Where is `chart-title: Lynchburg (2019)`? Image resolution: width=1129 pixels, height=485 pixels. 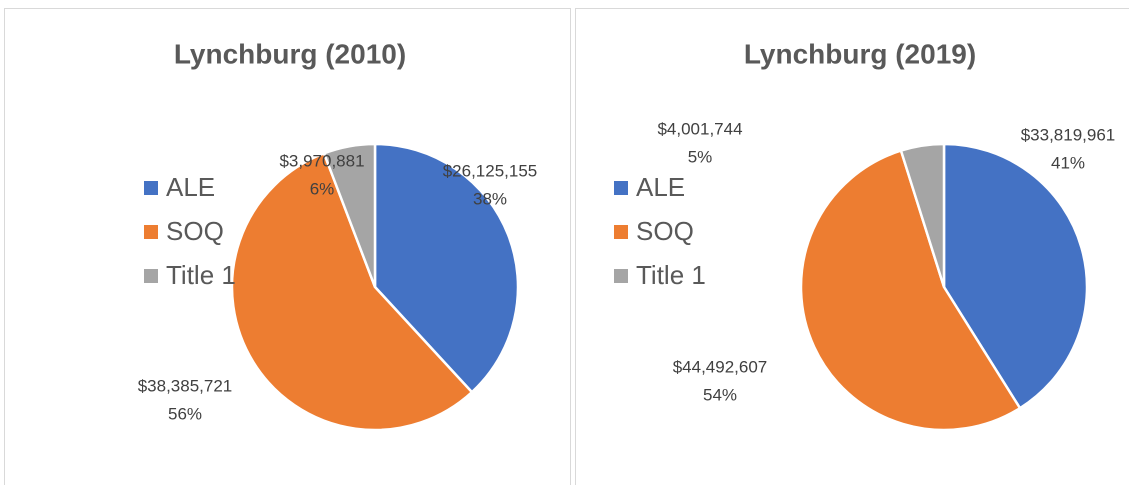 chart-title: Lynchburg (2019) is located at coordinates (860, 53).